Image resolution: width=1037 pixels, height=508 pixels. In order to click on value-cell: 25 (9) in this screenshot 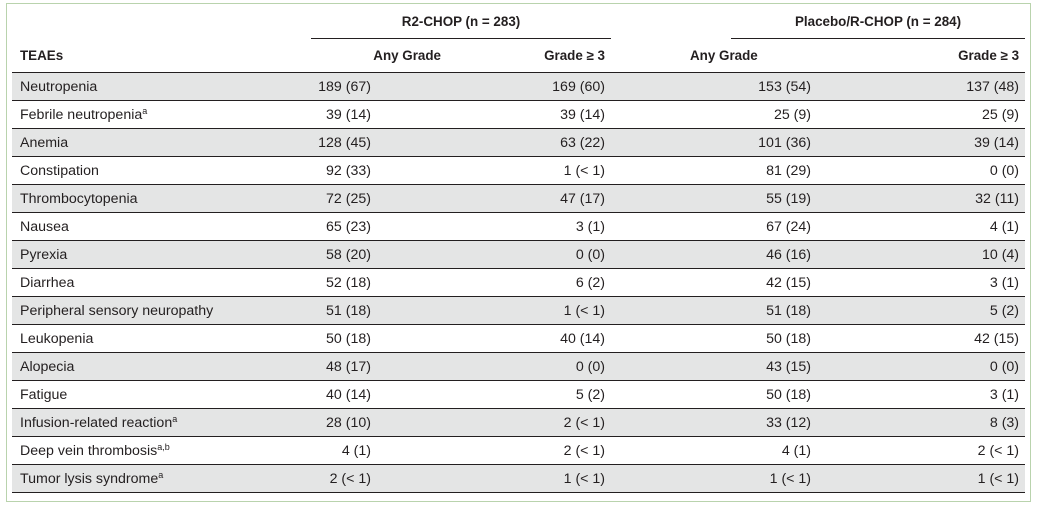, I will do `click(939, 114)`.